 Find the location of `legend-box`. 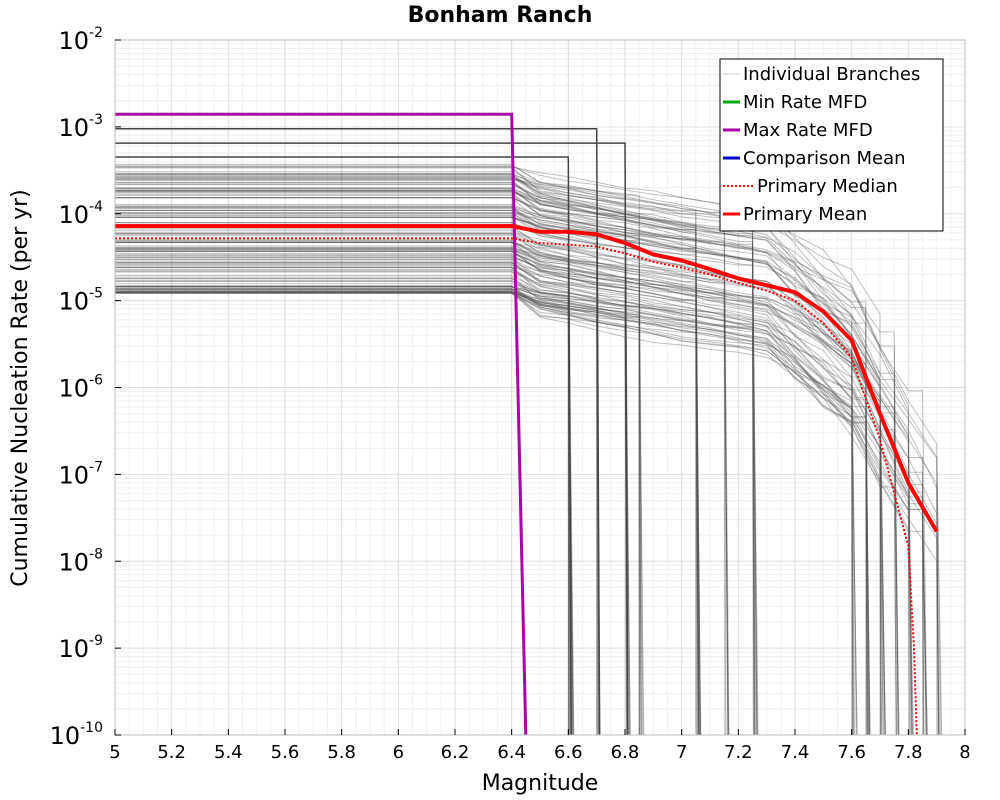

legend-box is located at coordinates (831, 145).